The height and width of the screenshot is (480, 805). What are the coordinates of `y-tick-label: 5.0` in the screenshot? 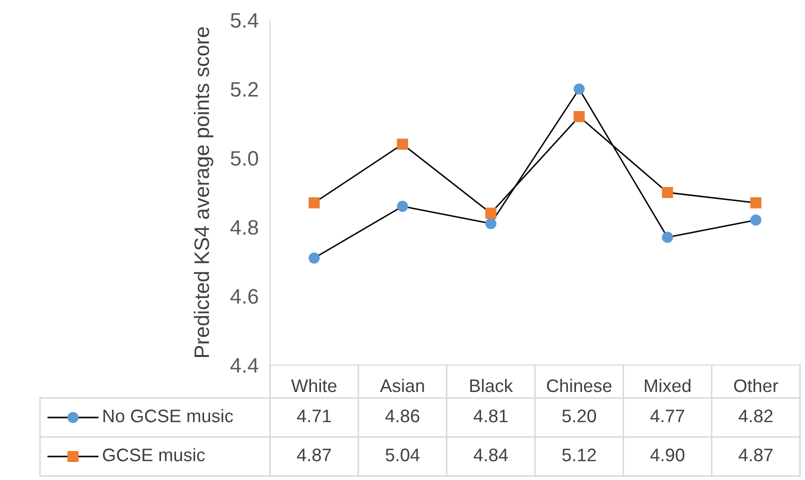 It's located at (244, 158).